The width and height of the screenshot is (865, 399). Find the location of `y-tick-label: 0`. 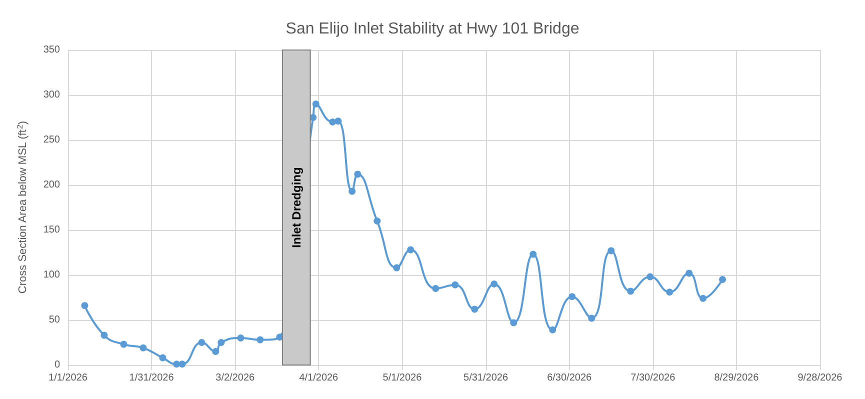

y-tick-label: 0 is located at coordinates (57, 365).